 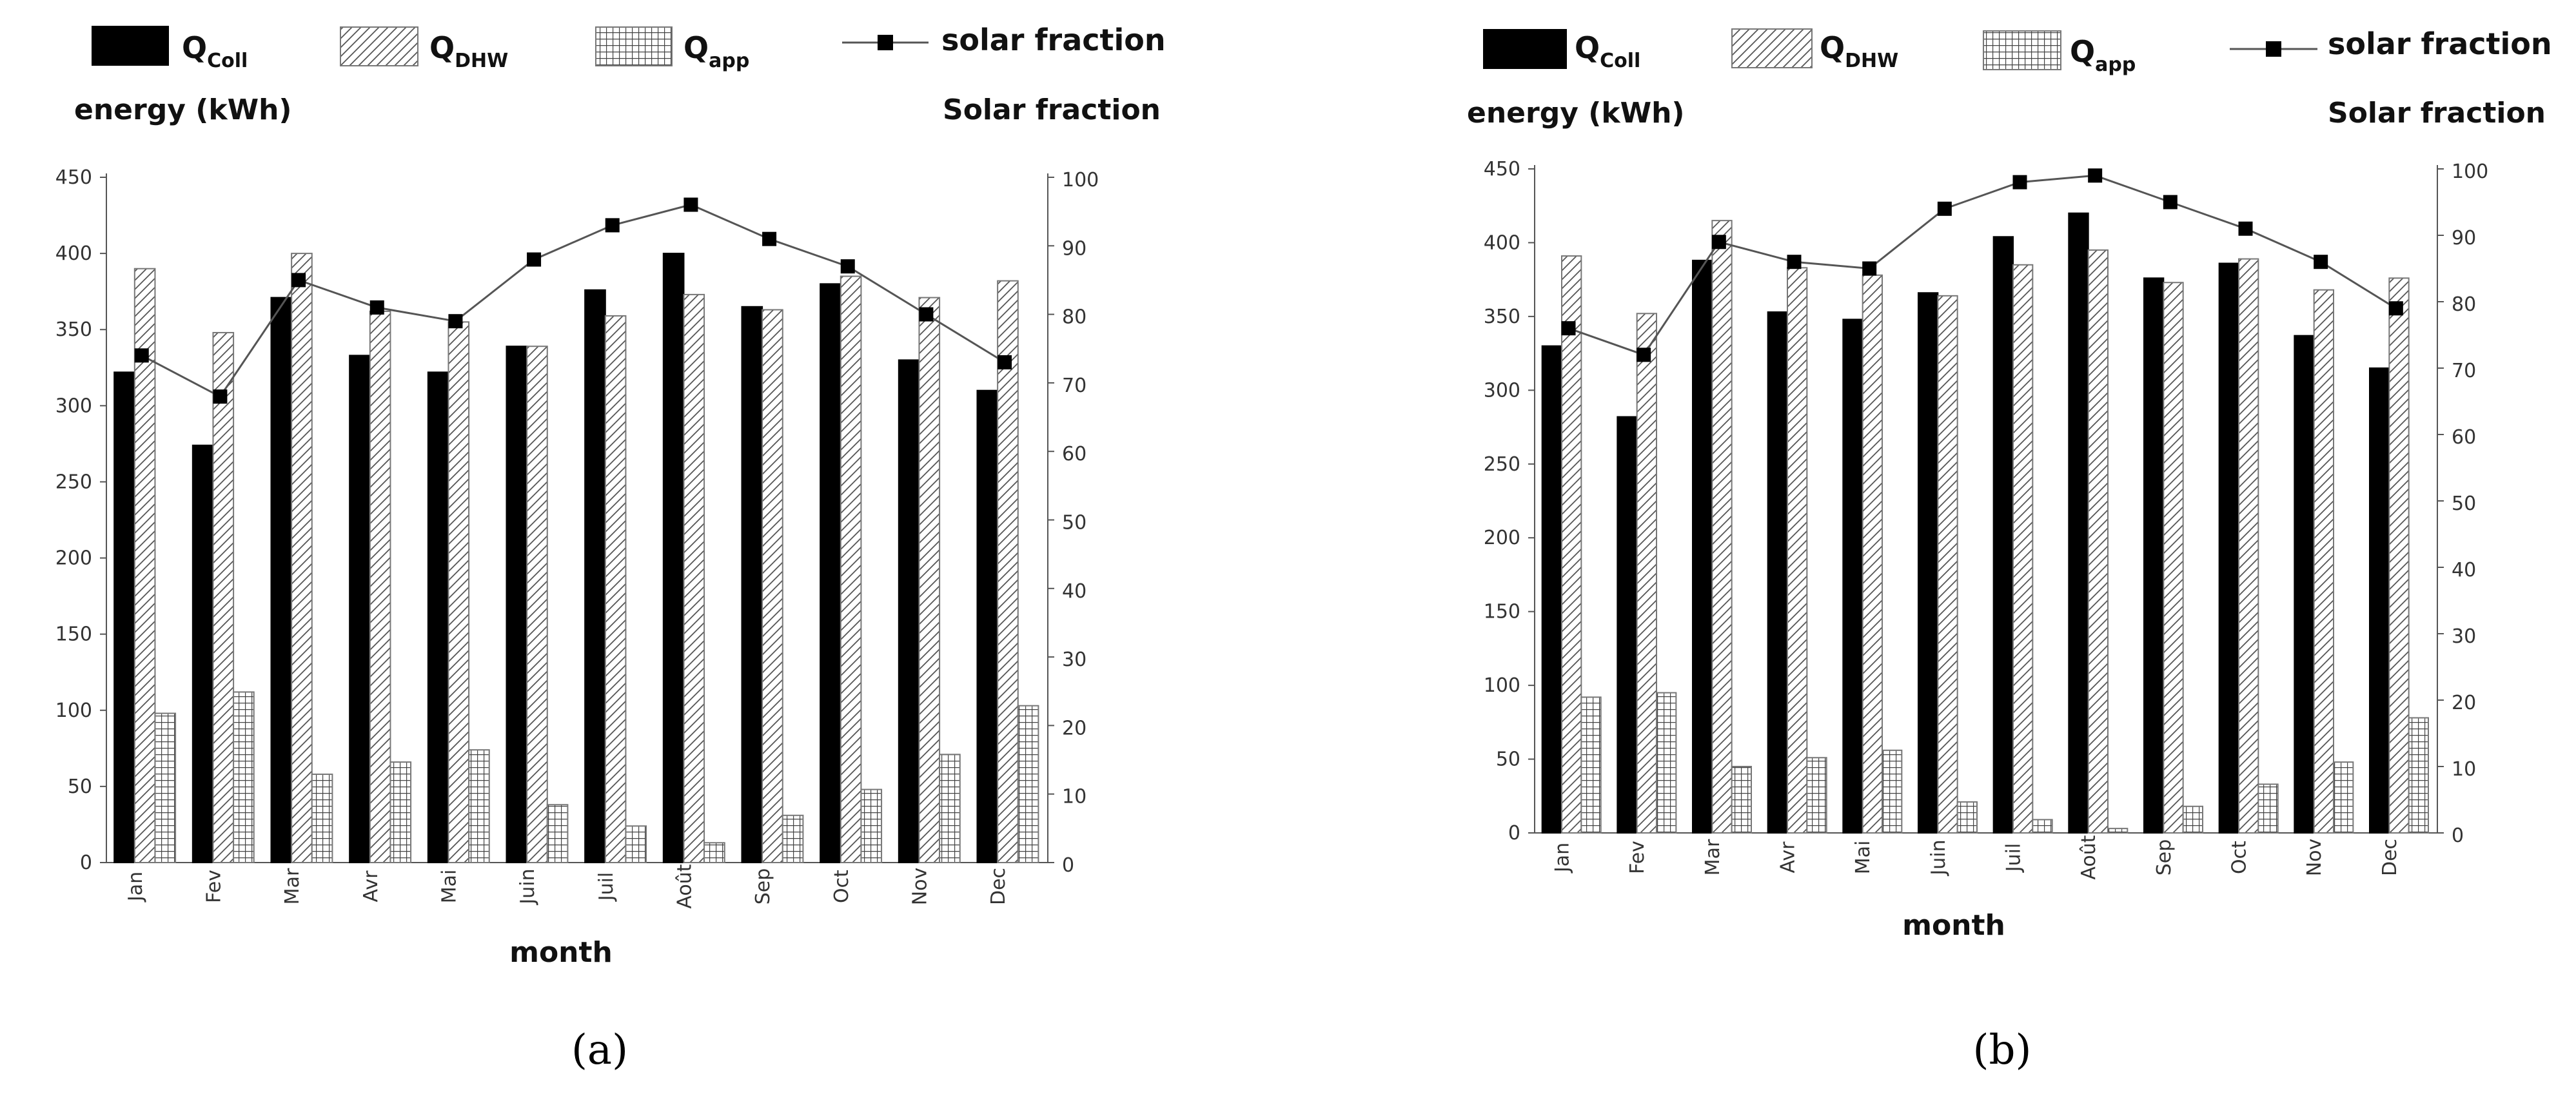 I want to click on bar-q-dhw-mai, so click(x=458, y=592).